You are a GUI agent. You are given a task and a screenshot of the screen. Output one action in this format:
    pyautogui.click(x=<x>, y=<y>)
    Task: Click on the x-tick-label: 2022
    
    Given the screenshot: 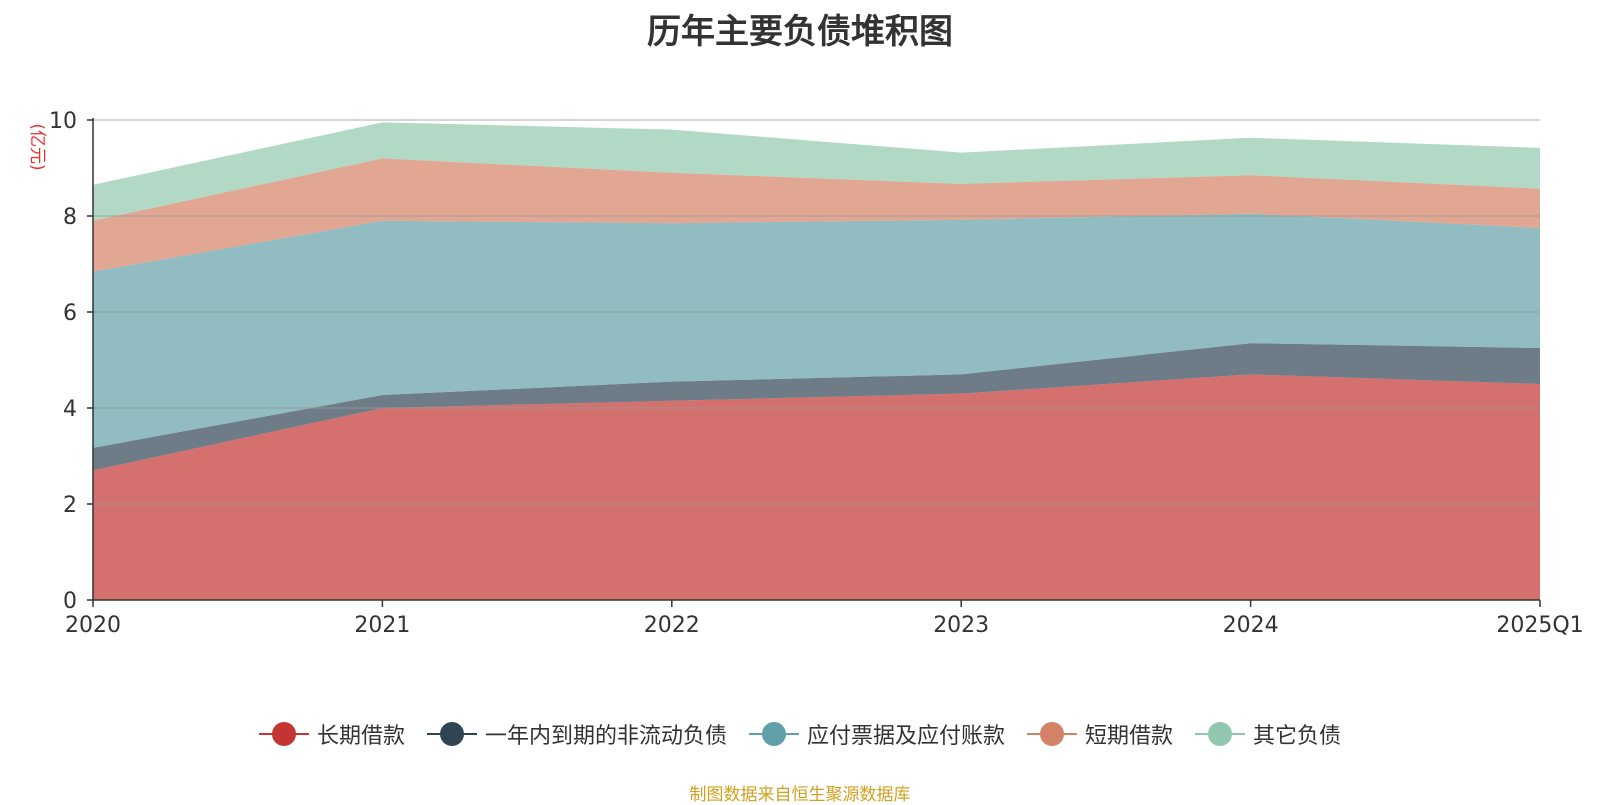 What is the action you would take?
    pyautogui.click(x=672, y=625)
    